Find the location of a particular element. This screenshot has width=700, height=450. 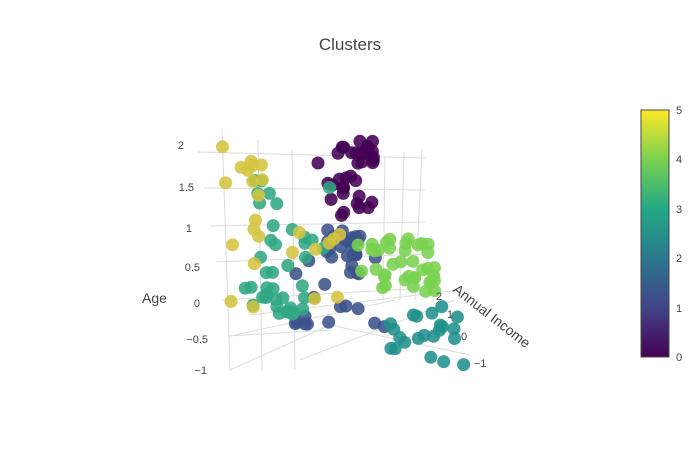

age-tick-labels: 2 1.5 1 0.5 0 −0.5 −1 is located at coordinates (193, 258).